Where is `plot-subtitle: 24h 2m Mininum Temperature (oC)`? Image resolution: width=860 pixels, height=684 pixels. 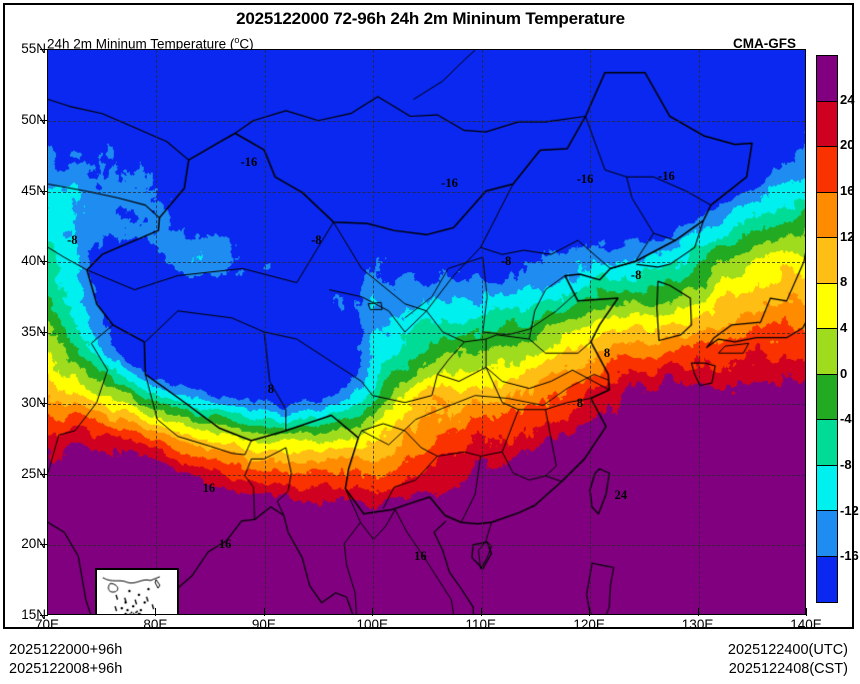 plot-subtitle: 24h 2m Mininum Temperature (oC) is located at coordinates (150, 43).